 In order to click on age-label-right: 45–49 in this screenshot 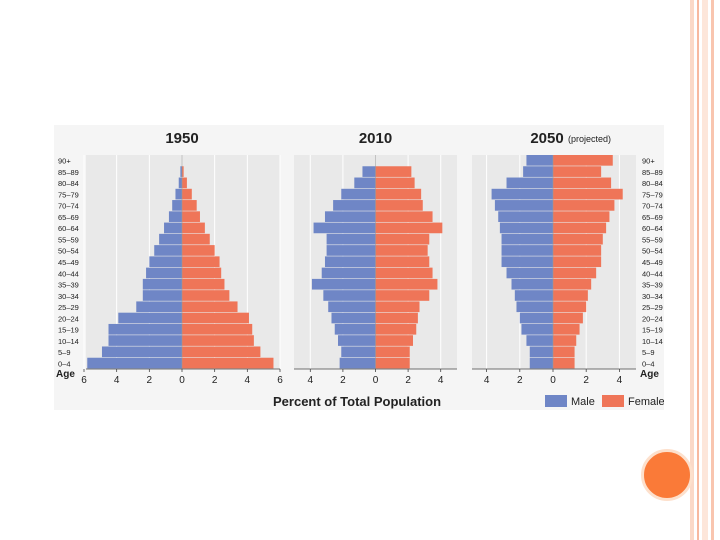, I will do `click(652, 262)`.